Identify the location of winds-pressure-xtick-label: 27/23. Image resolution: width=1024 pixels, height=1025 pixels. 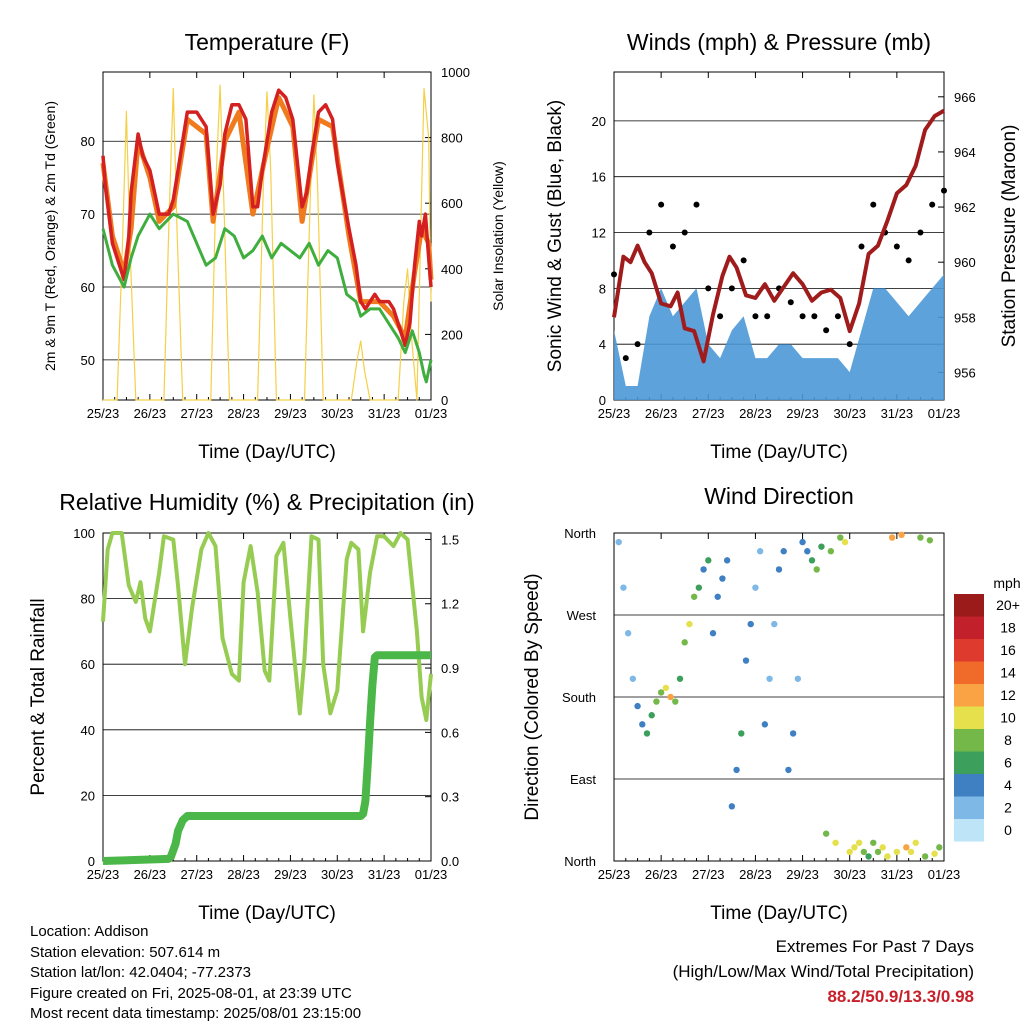
(708, 413).